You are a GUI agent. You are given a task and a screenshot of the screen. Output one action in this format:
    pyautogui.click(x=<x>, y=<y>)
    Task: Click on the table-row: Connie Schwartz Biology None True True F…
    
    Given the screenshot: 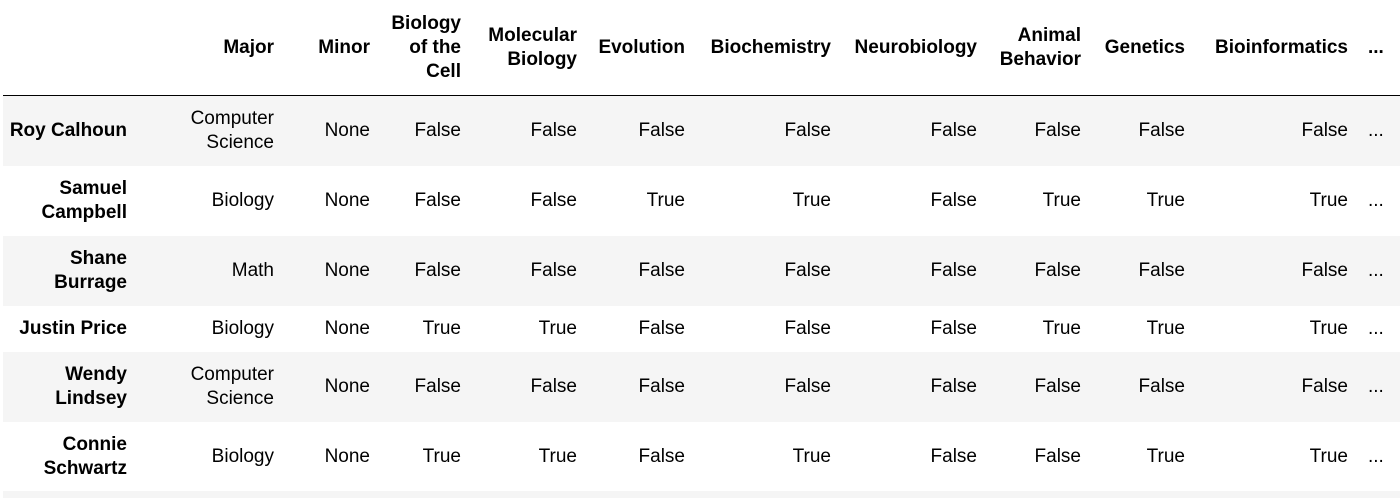 What is the action you would take?
    pyautogui.click(x=701, y=457)
    